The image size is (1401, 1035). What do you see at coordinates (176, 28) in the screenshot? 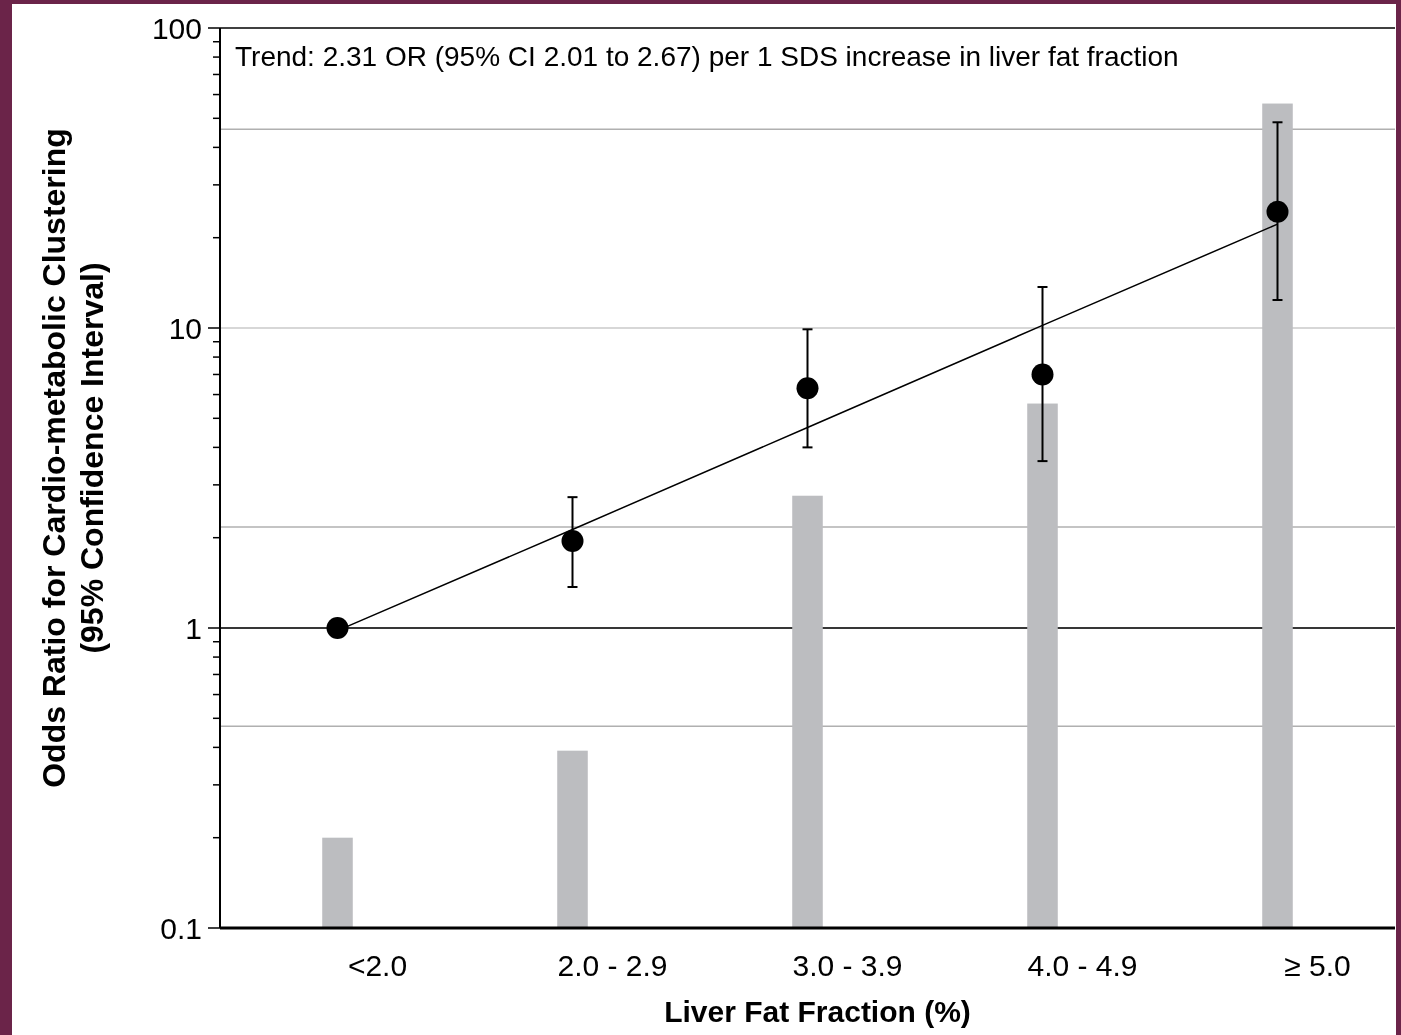
I see `y-tick-label: 100` at bounding box center [176, 28].